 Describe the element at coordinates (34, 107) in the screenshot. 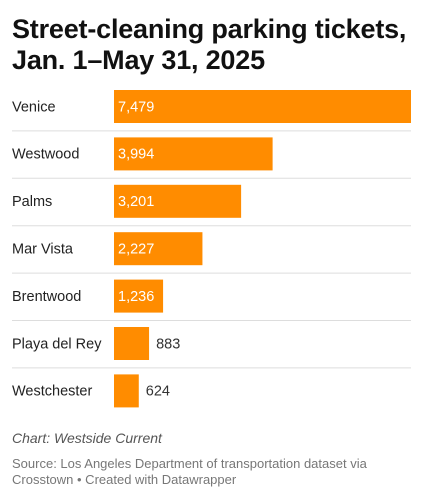

I see `category-label: Venice` at that location.